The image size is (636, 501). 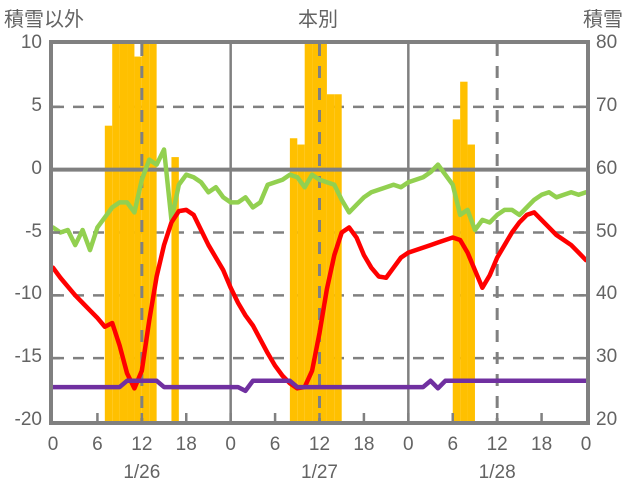 I want to click on snow-depth-line, so click(x=319, y=386).